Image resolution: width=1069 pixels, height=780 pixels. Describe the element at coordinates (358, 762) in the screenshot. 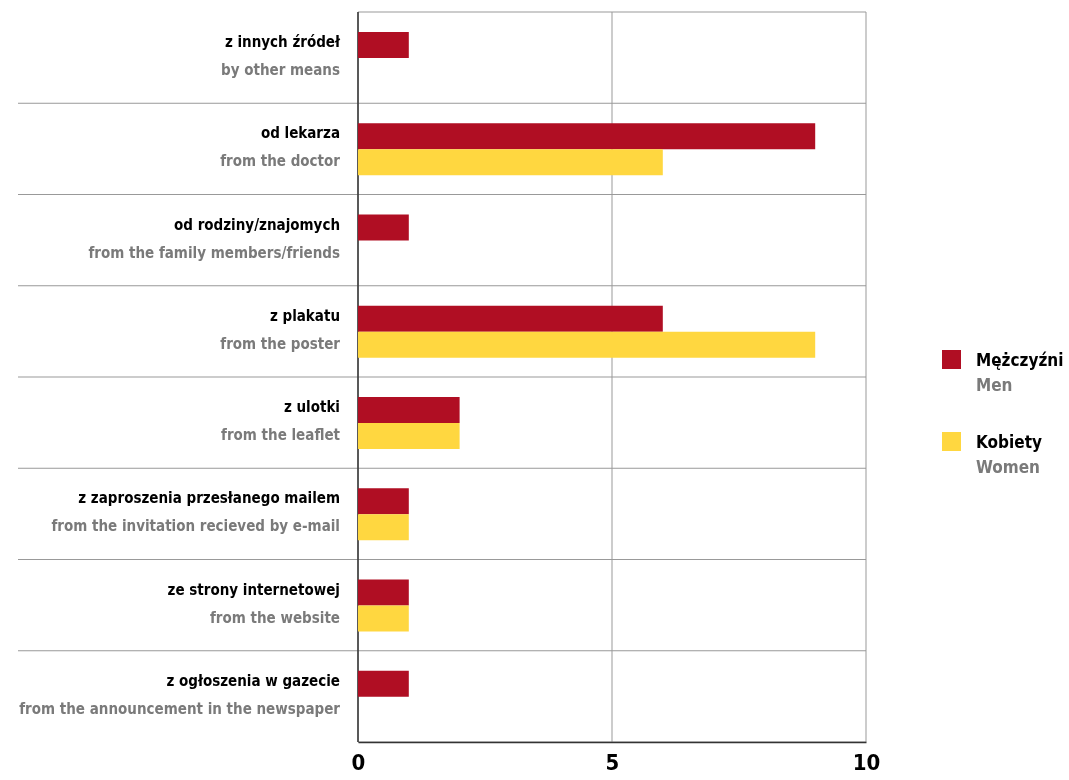

I see `x-tick-label: 0` at that location.